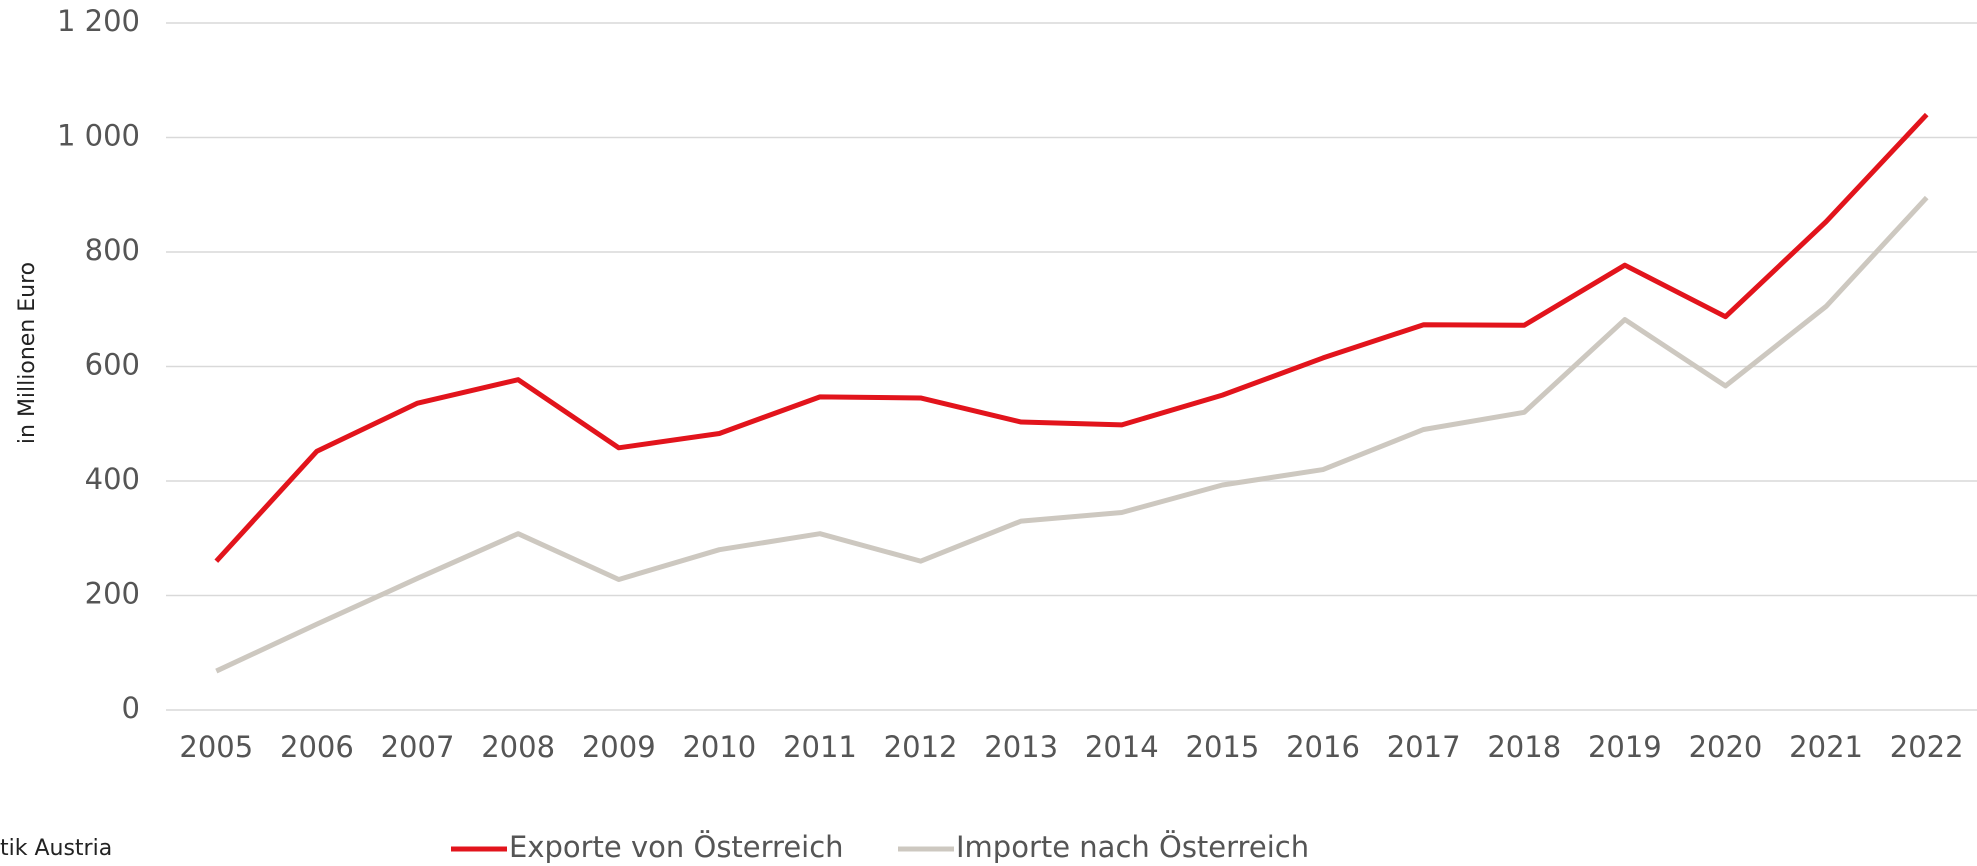  I want to click on x-tick-label: 2016, so click(1323, 747).